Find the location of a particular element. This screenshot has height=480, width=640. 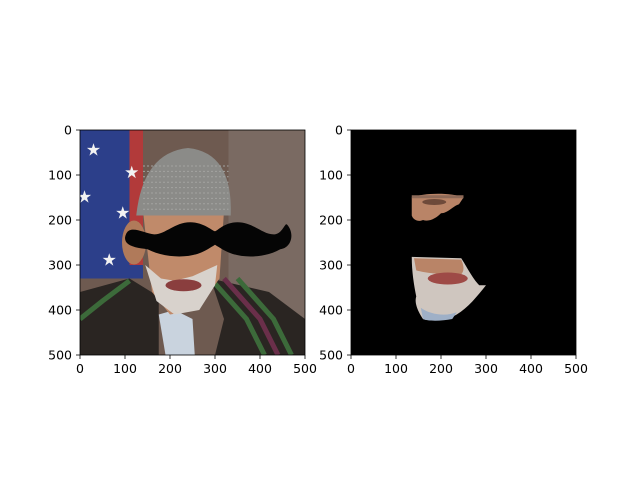

eye is located at coordinates (434, 202).